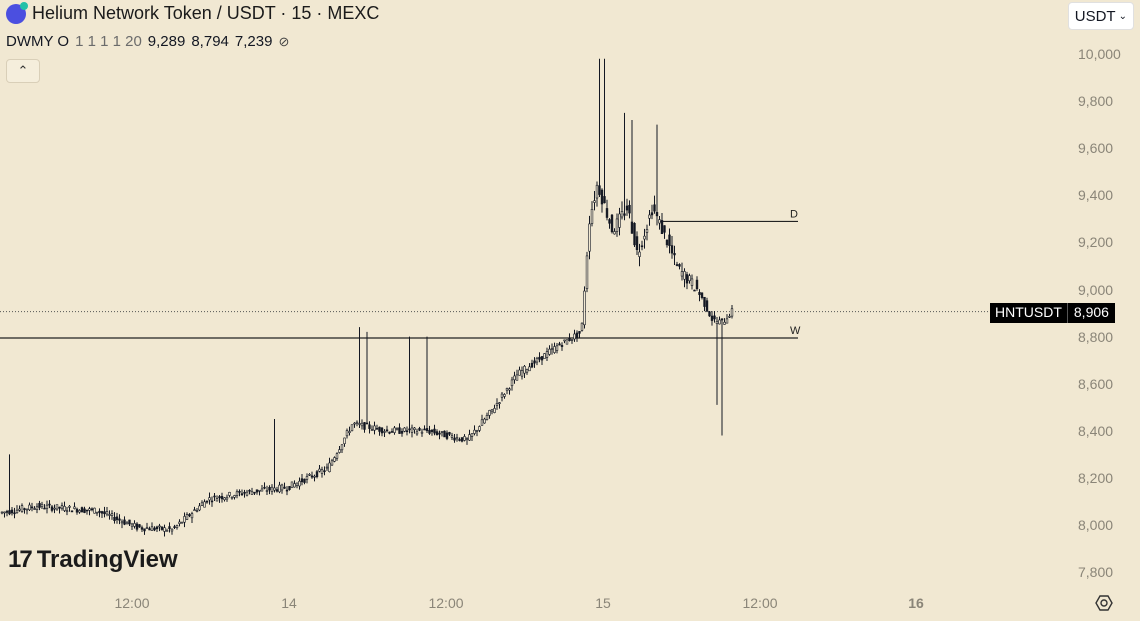 The height and width of the screenshot is (621, 1140). Describe the element at coordinates (1100, 16) in the screenshot. I see `currency-selector: USDT ⌄` at that location.